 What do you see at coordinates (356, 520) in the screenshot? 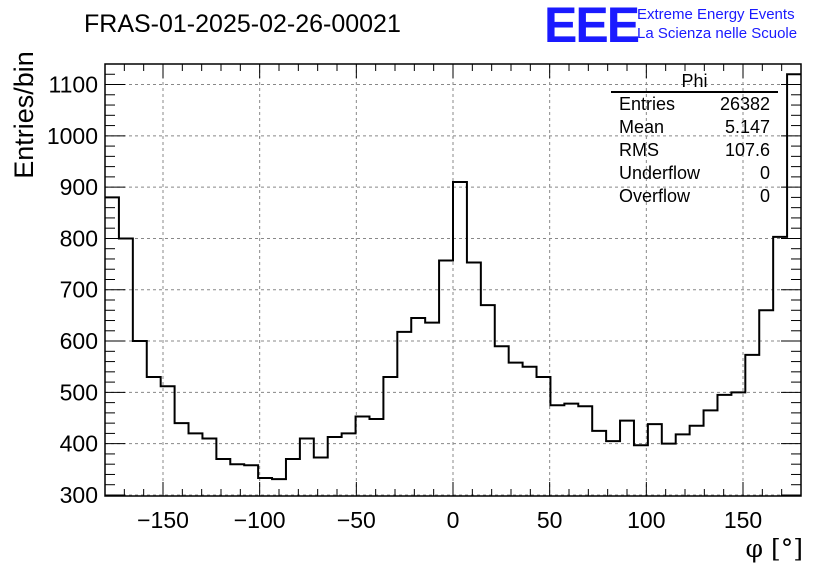
I see `x-tick-label: −50` at bounding box center [356, 520].